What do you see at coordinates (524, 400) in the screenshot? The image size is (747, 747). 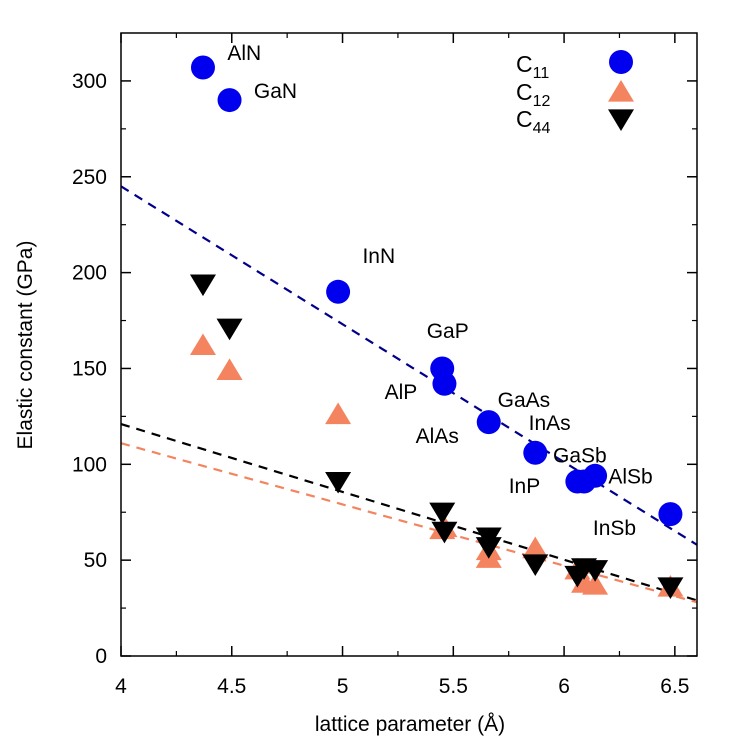 I see `point-label-gaas: GaAs` at bounding box center [524, 400].